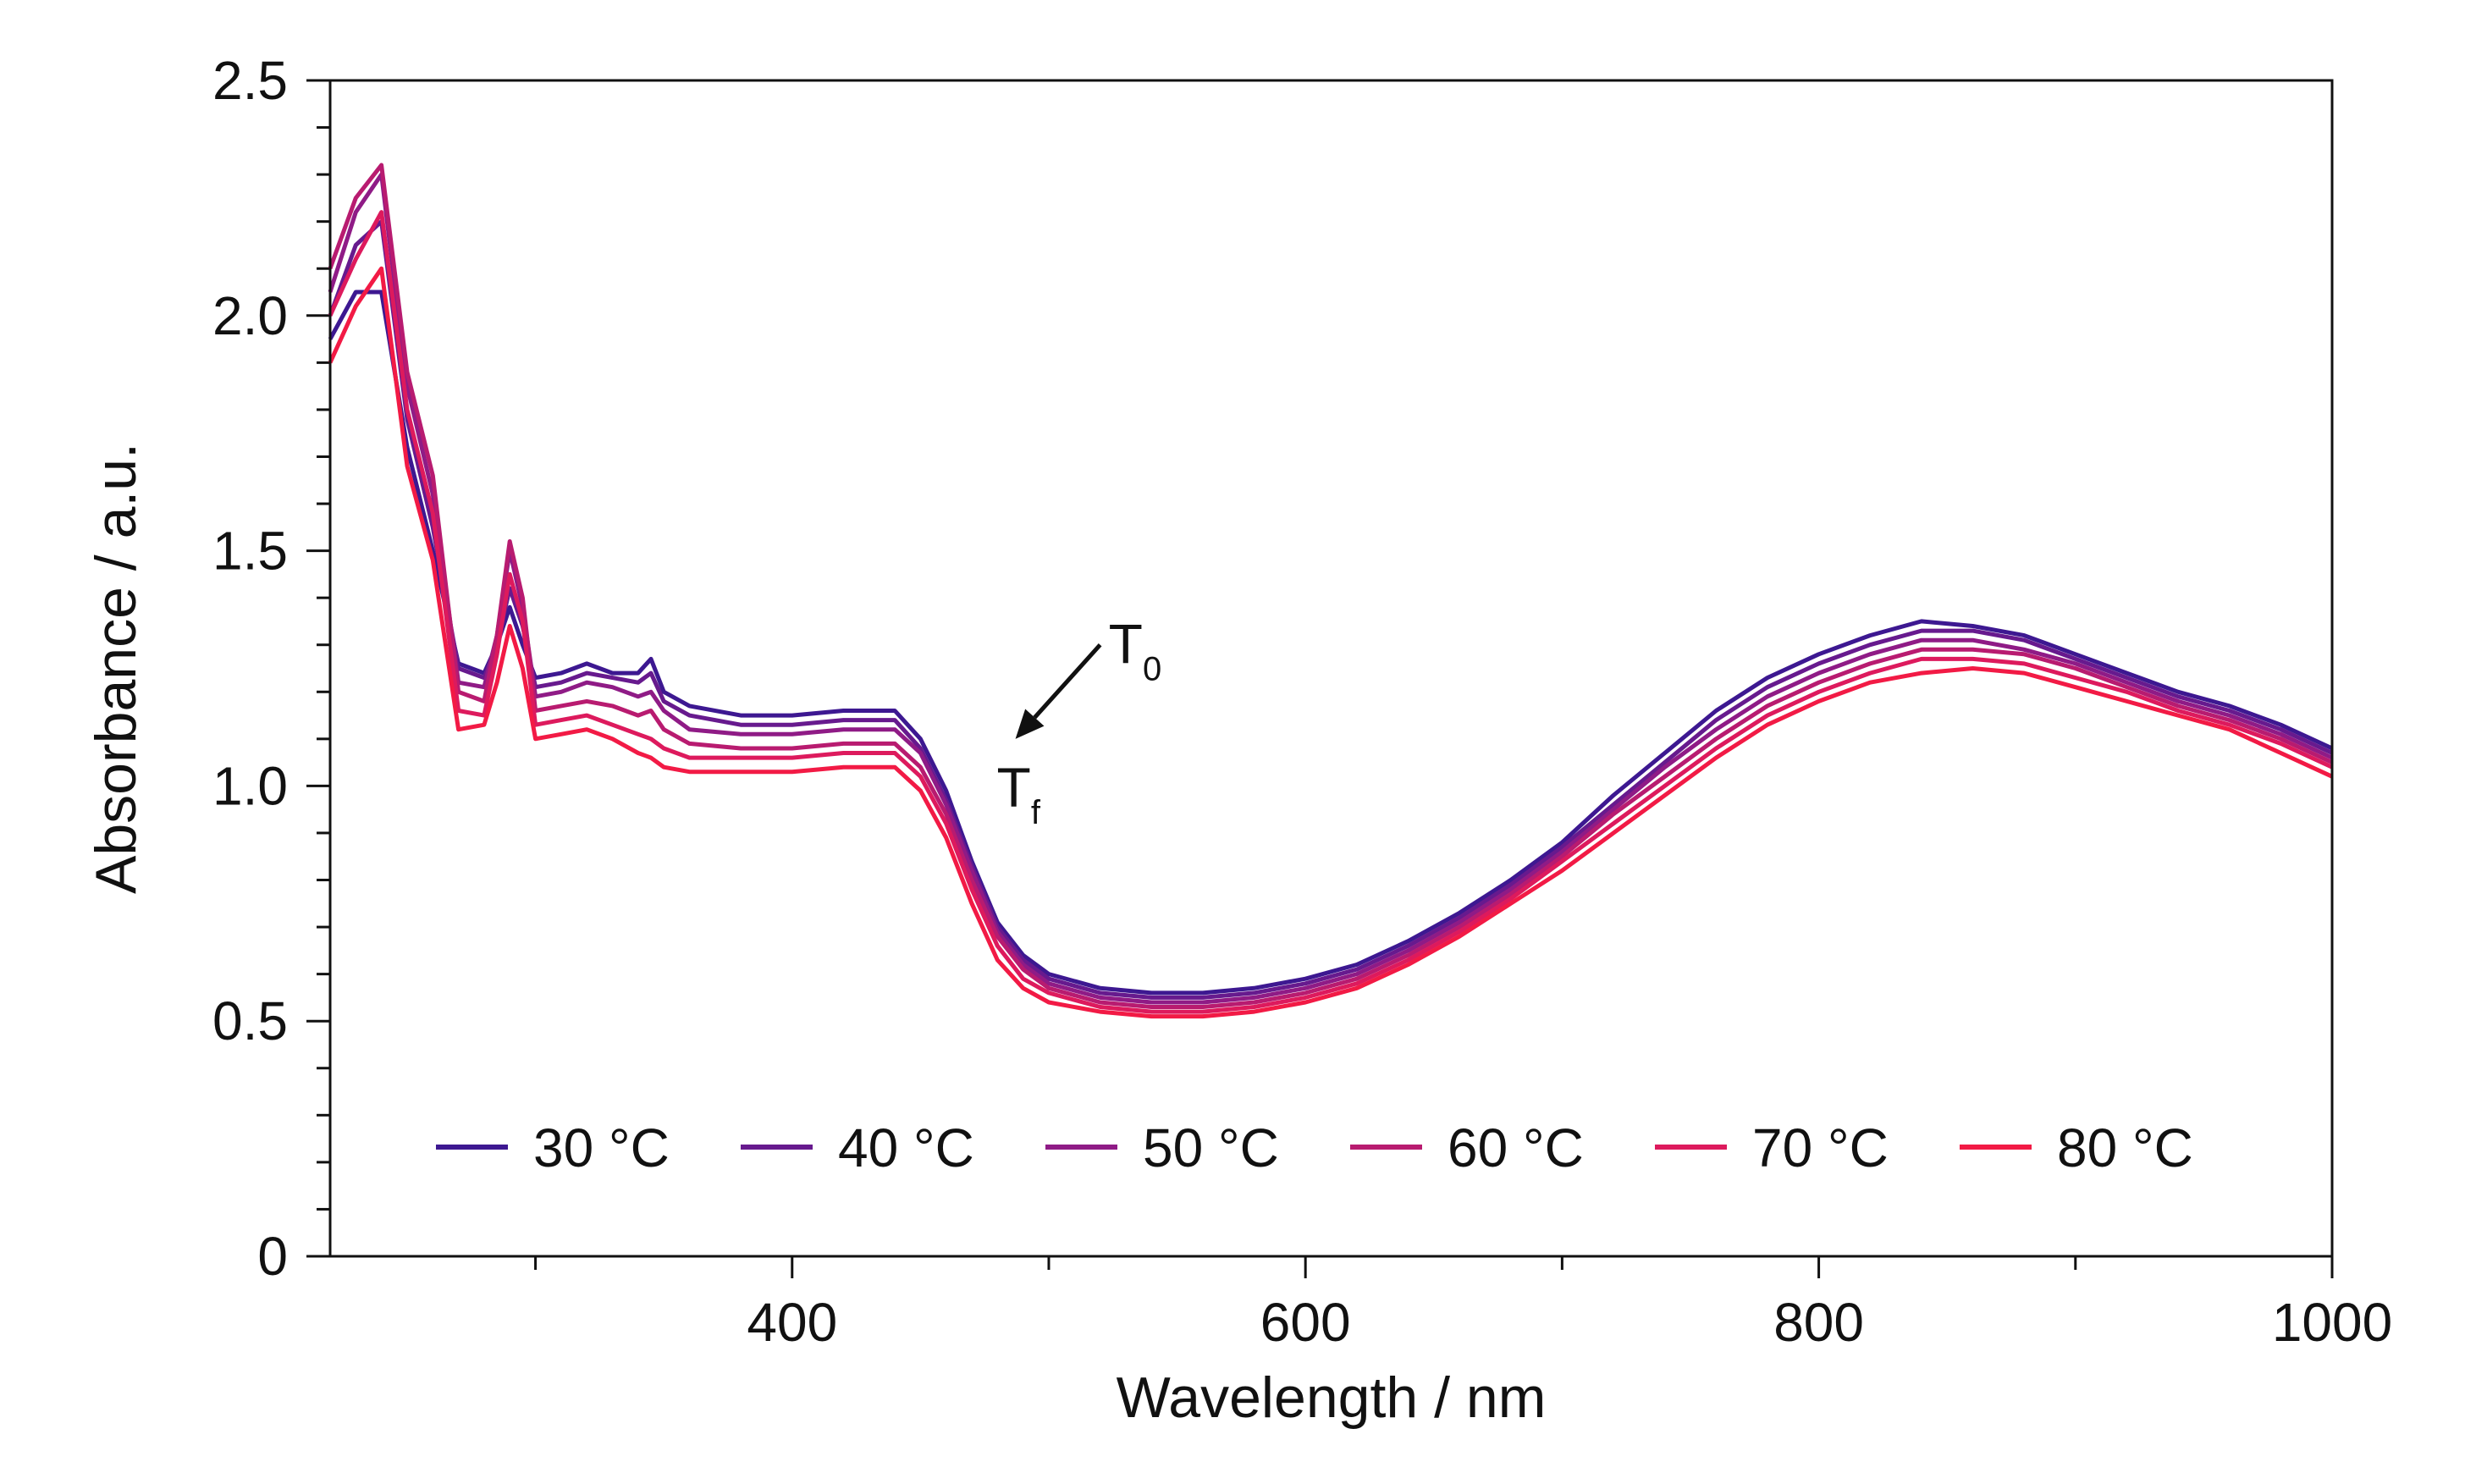 The width and height of the screenshot is (2465, 1484). I want to click on legend-label: 50 °C, so click(1211, 1147).